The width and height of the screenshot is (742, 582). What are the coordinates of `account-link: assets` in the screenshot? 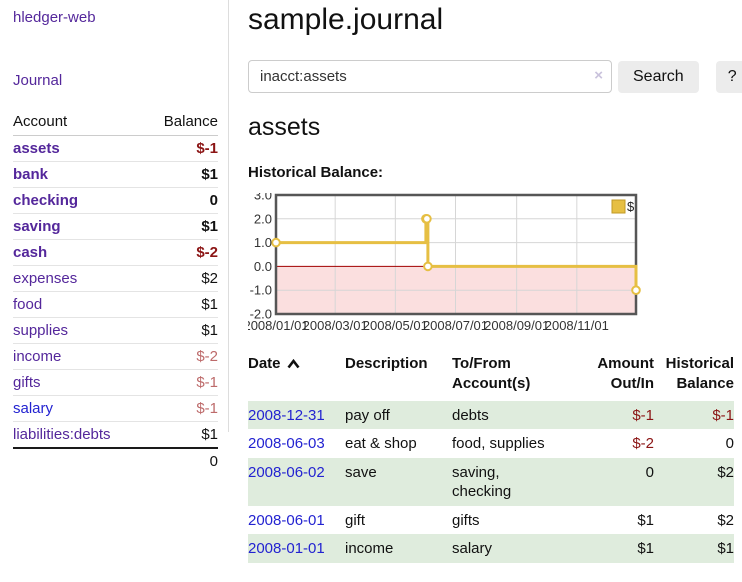 It's located at (36, 148).